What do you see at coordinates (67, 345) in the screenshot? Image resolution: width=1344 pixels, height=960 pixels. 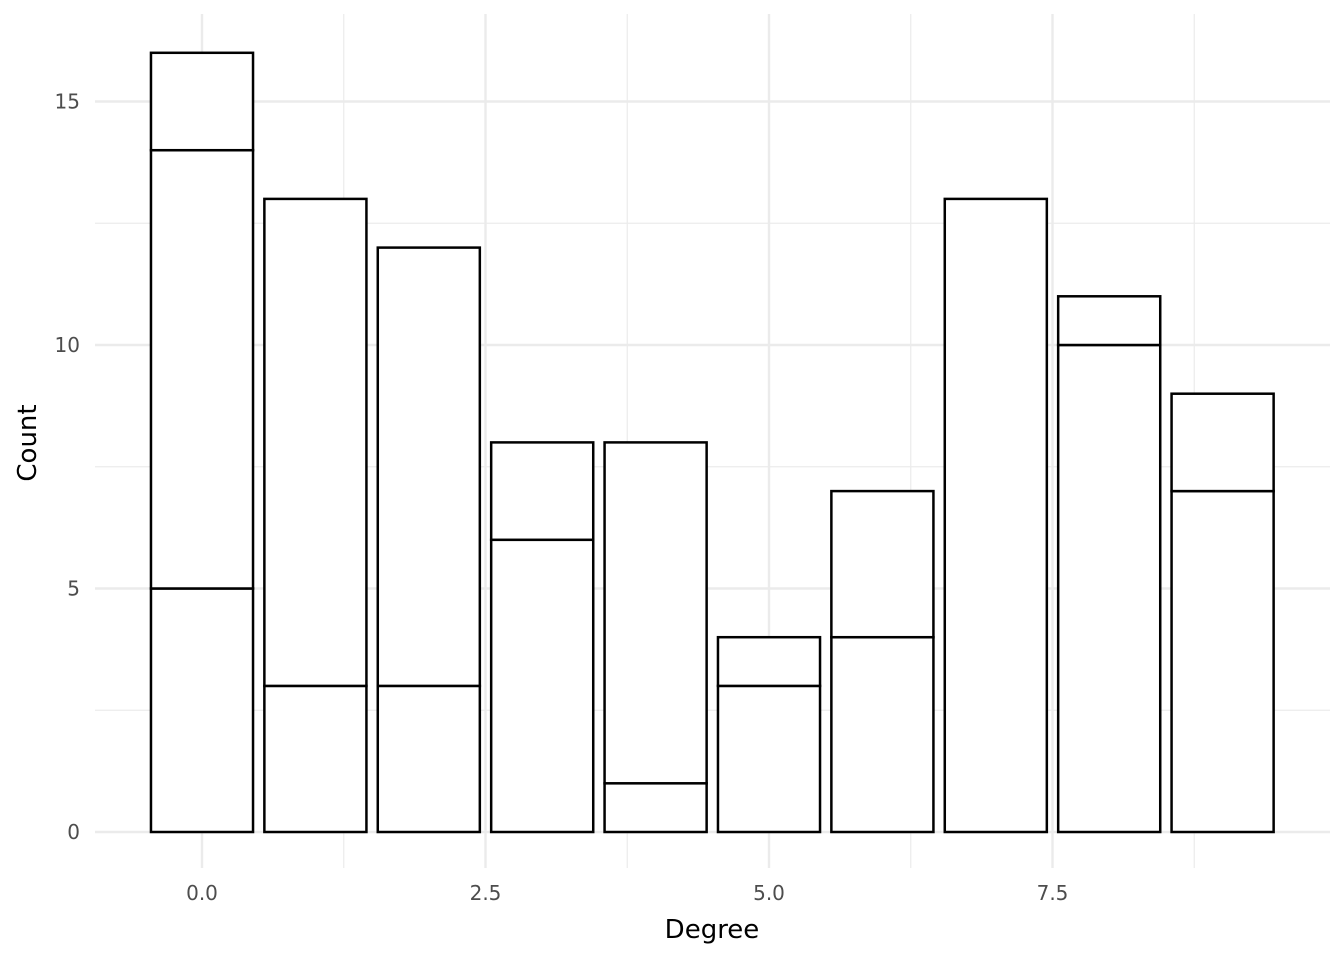 I see `y-tick-label: 10` at bounding box center [67, 345].